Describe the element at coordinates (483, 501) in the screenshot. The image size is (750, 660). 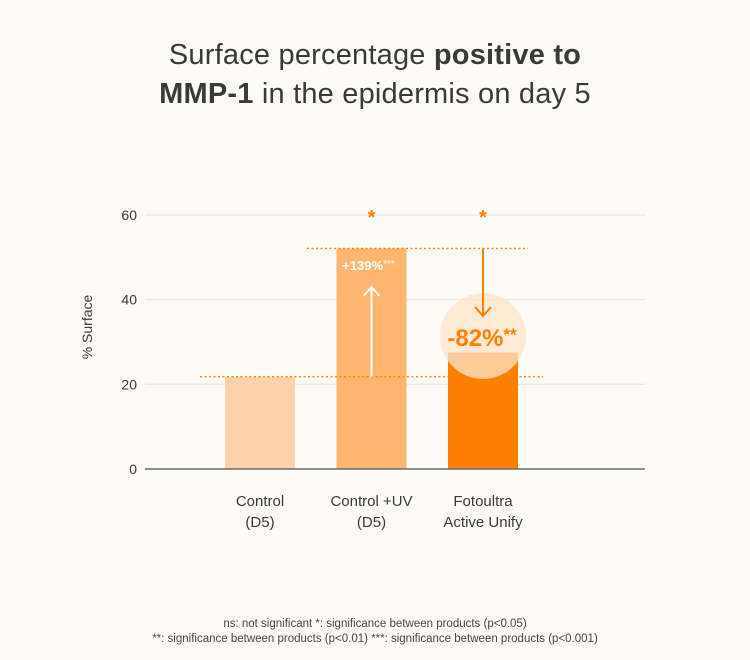
I see `x-tick-label-line1: Fotoultra` at that location.